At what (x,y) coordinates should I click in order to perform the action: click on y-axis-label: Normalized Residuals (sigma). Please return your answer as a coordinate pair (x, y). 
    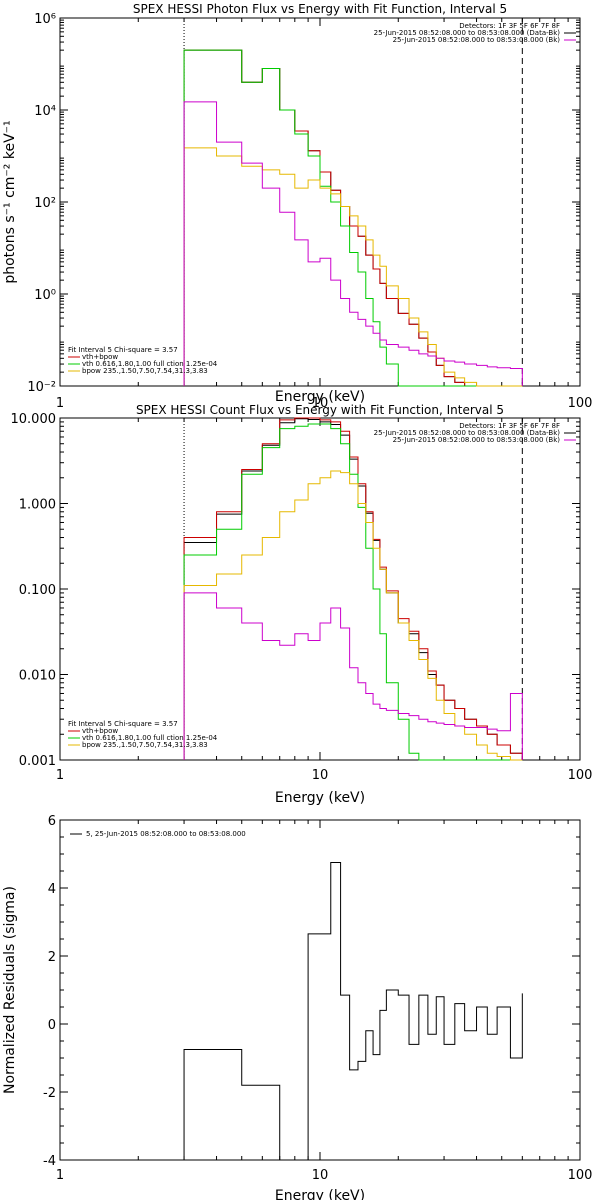
    Looking at the image, I should click on (10, 990).